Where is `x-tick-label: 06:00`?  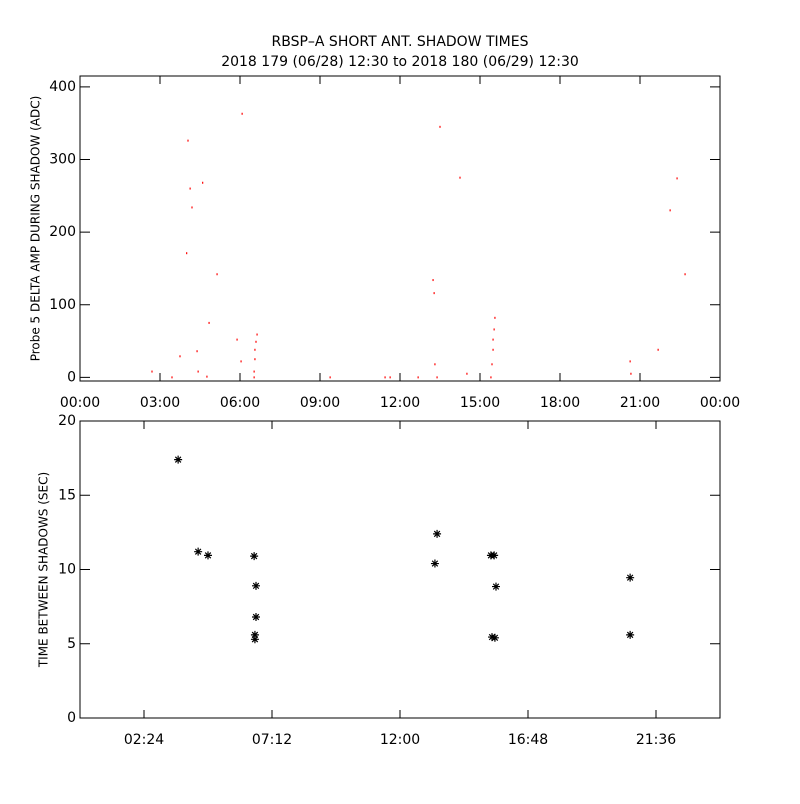
x-tick-label: 06:00 is located at coordinates (240, 403).